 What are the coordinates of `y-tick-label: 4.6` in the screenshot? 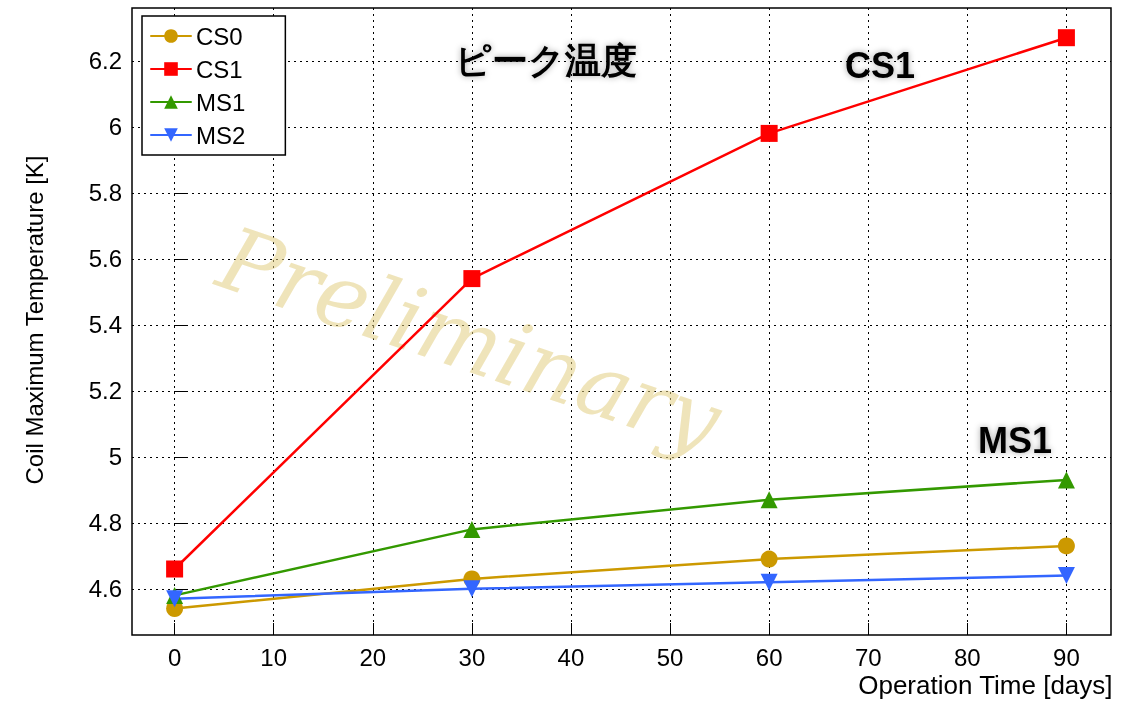 It's located at (105, 589).